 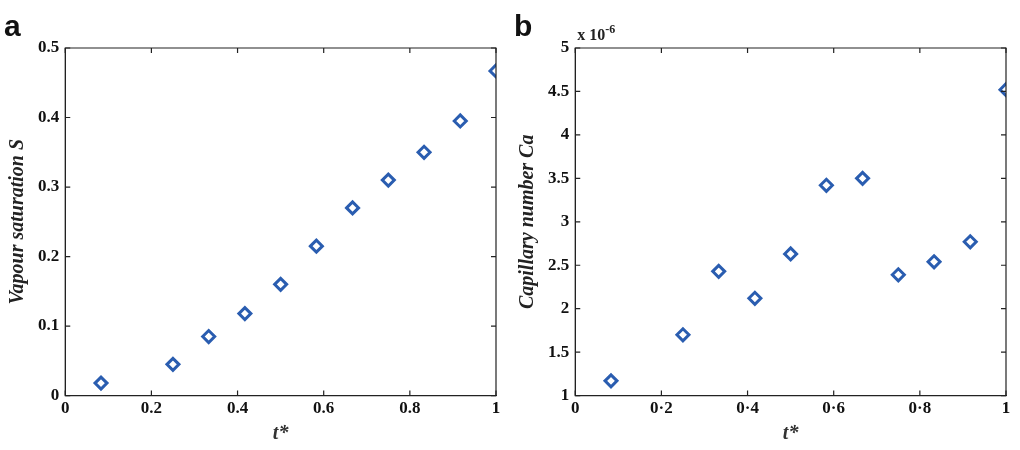 I want to click on y-tick-label: 2, so click(x=565, y=308).